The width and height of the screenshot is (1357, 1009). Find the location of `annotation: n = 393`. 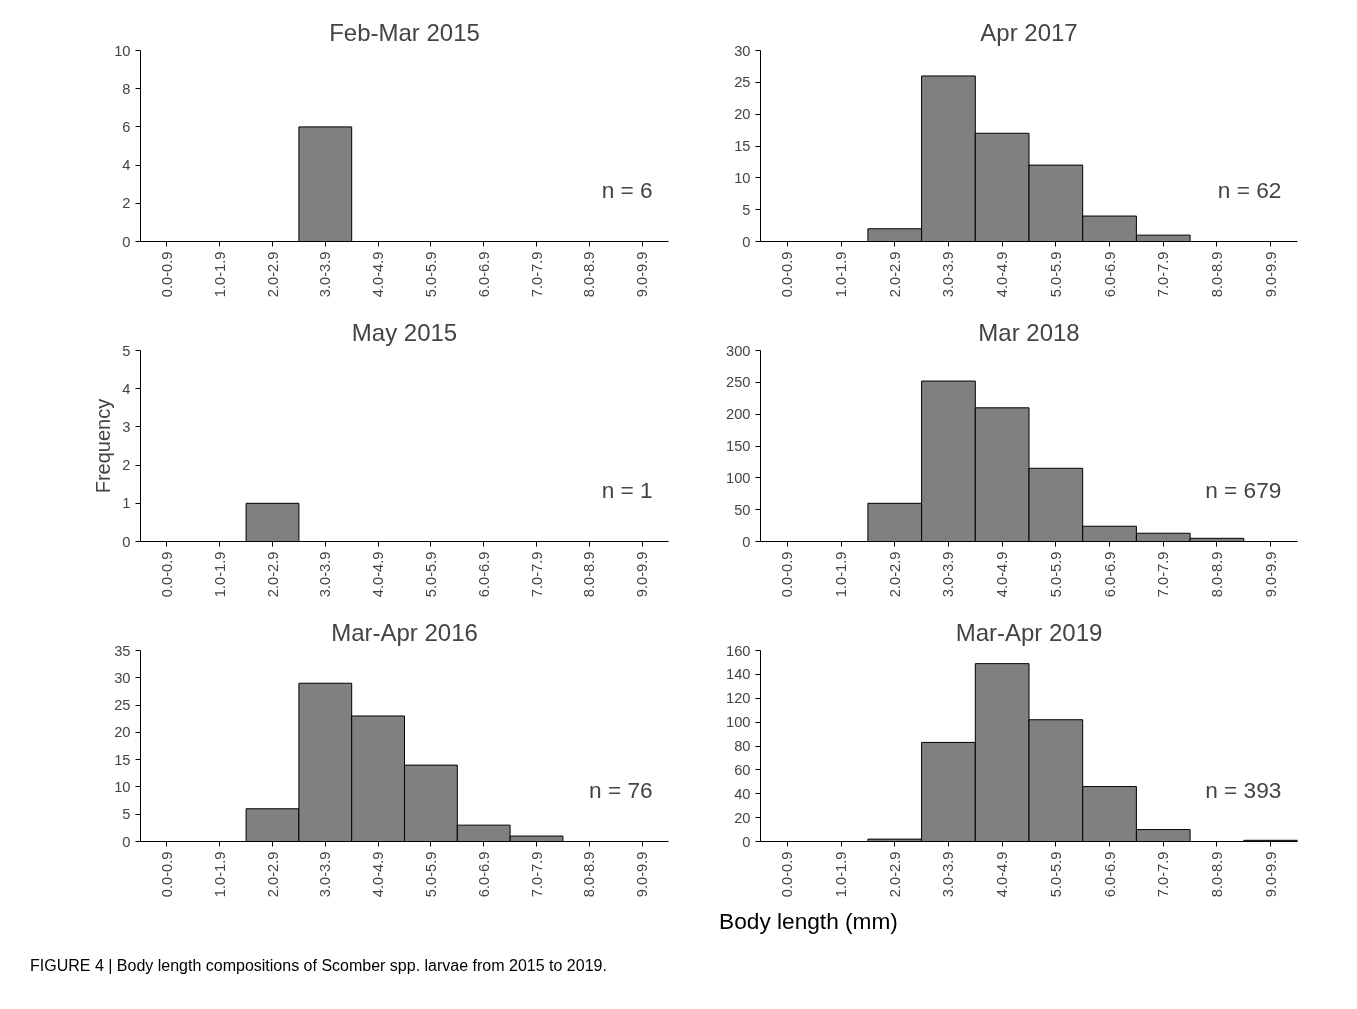

annotation: n = 393 is located at coordinates (1243, 790).